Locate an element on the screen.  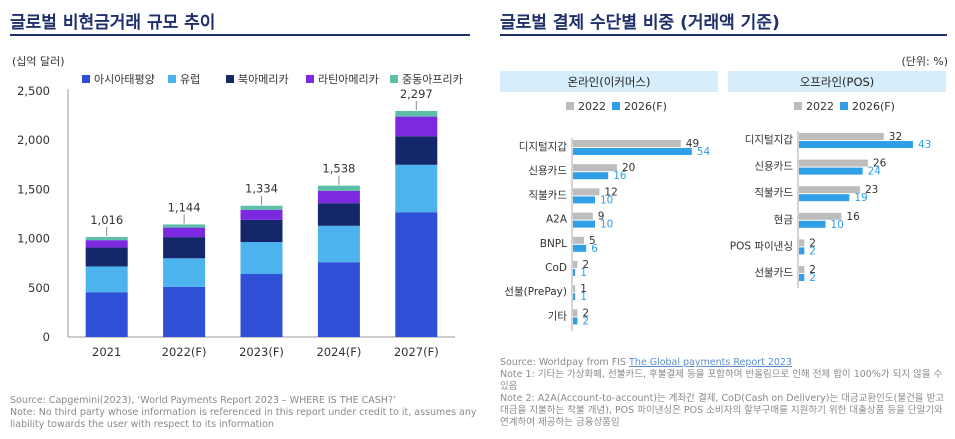
hbar-value-label: 26 is located at coordinates (880, 164).